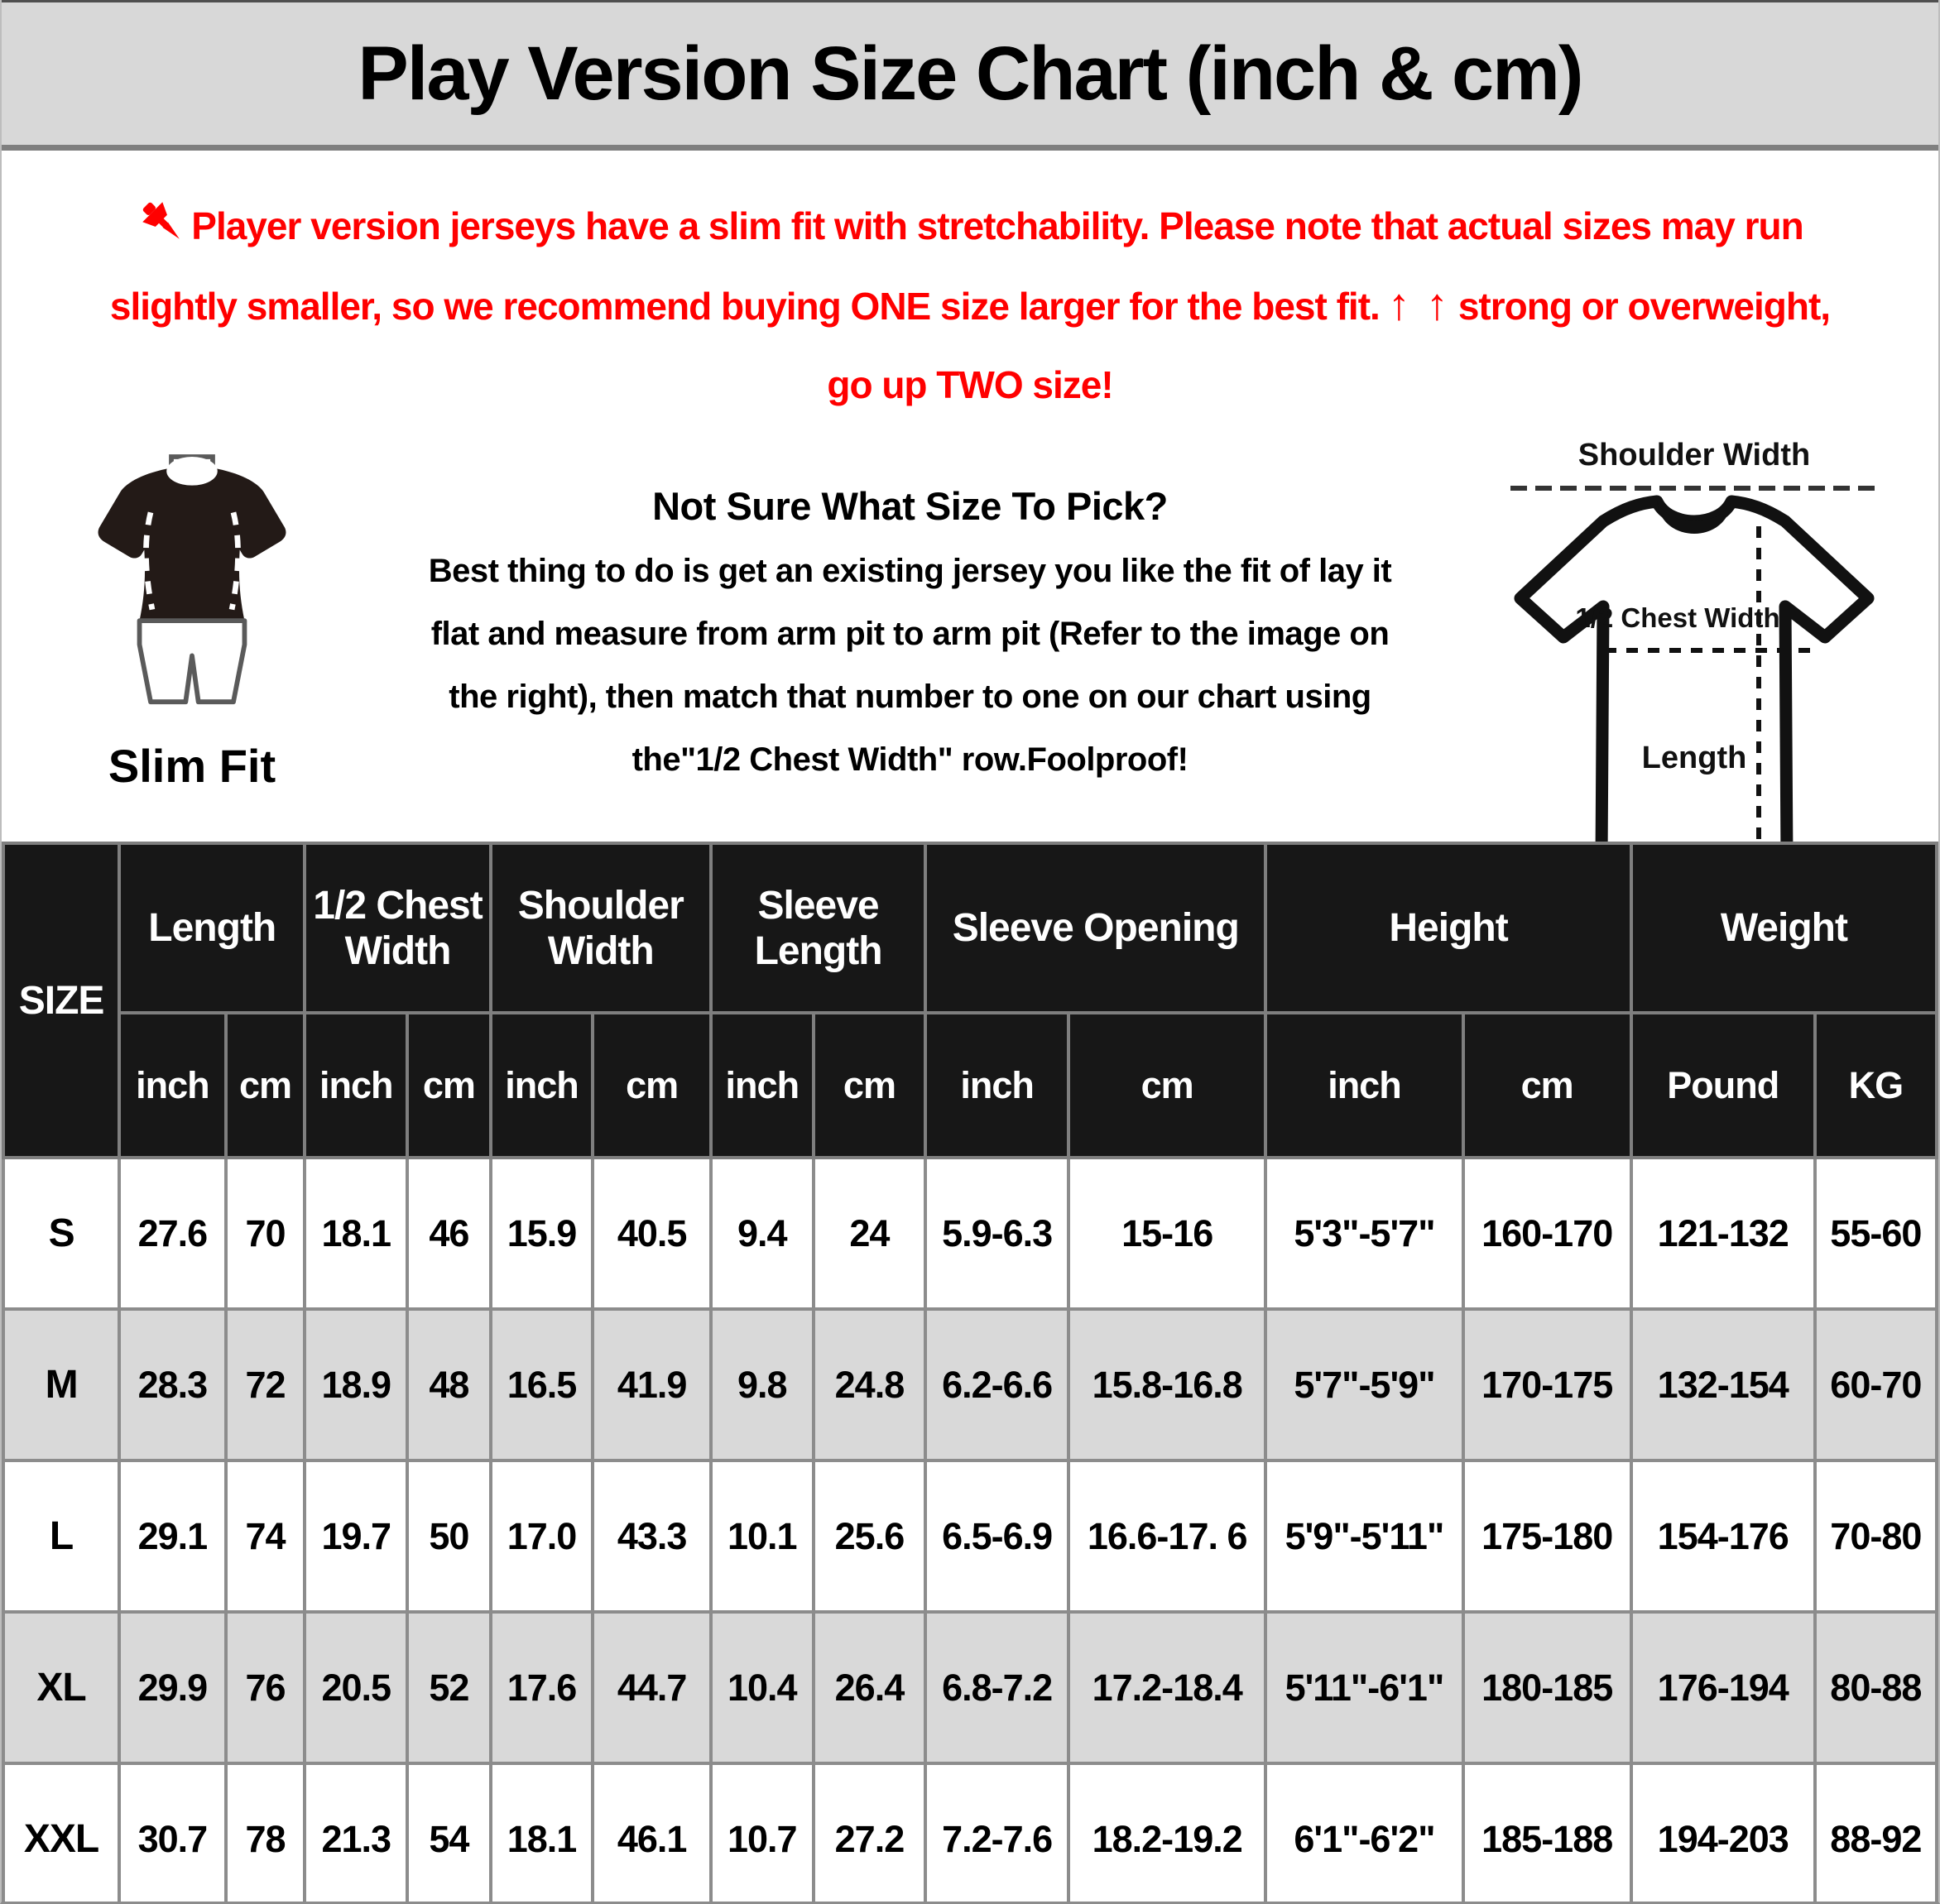 This screenshot has height=1904, width=1940. Describe the element at coordinates (1783, 928) in the screenshot. I see `column-group-weight: Weight` at that location.